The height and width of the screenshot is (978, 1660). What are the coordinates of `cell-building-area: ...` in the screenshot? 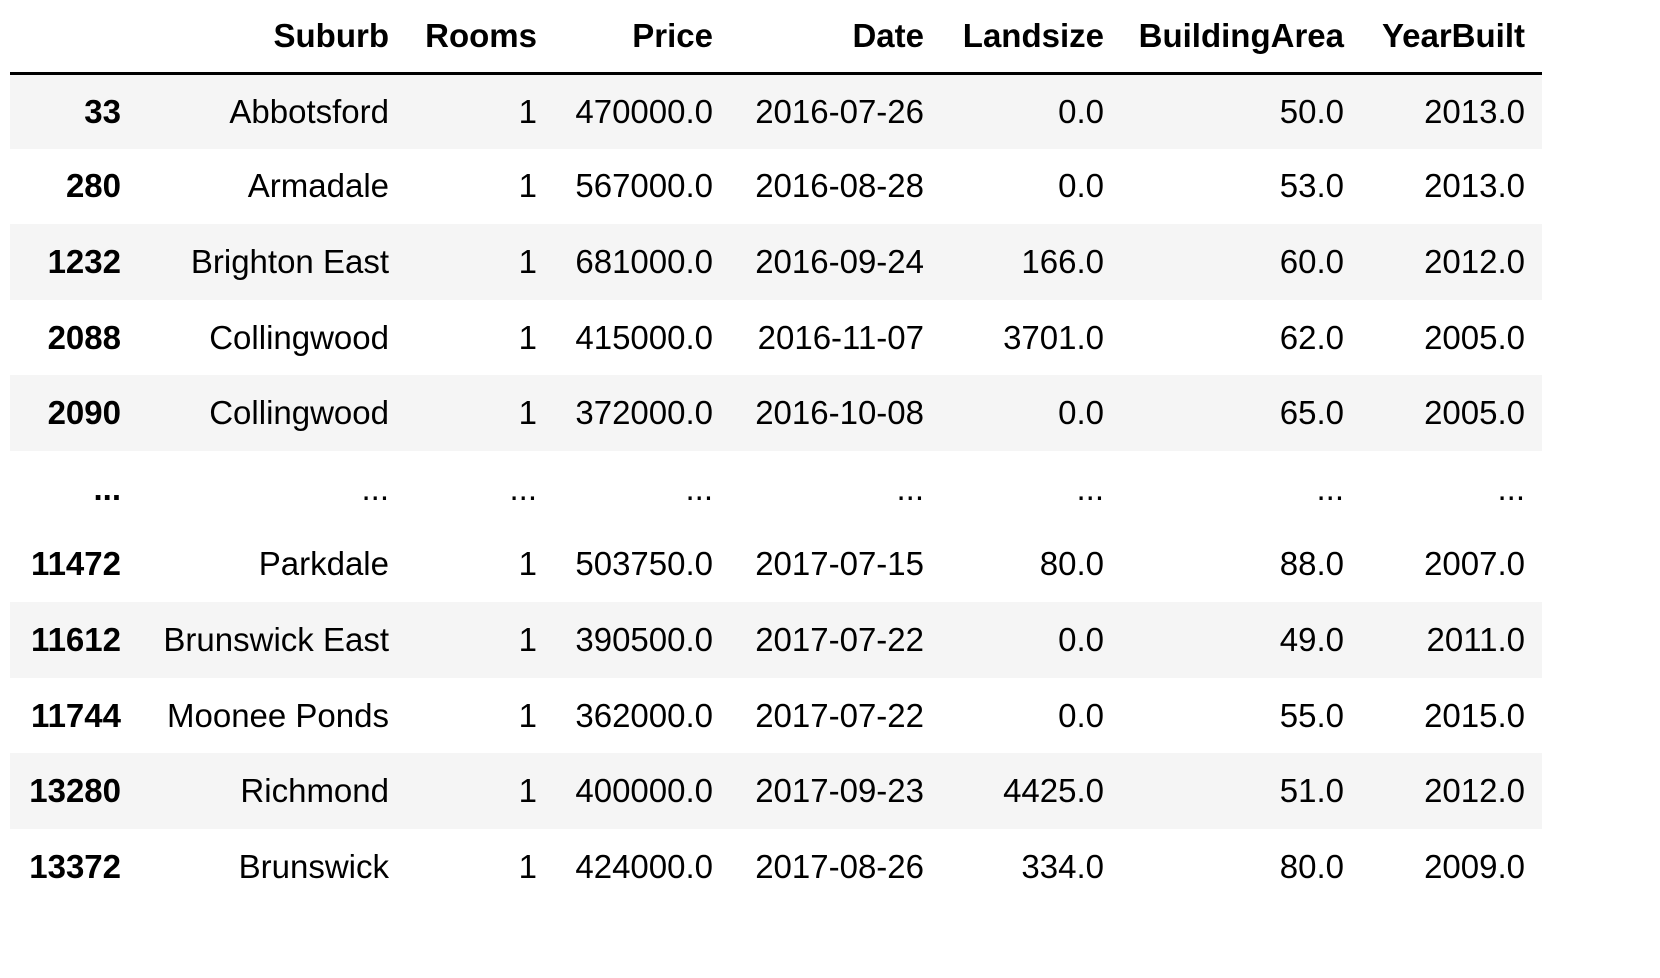 It's located at (1330, 488).